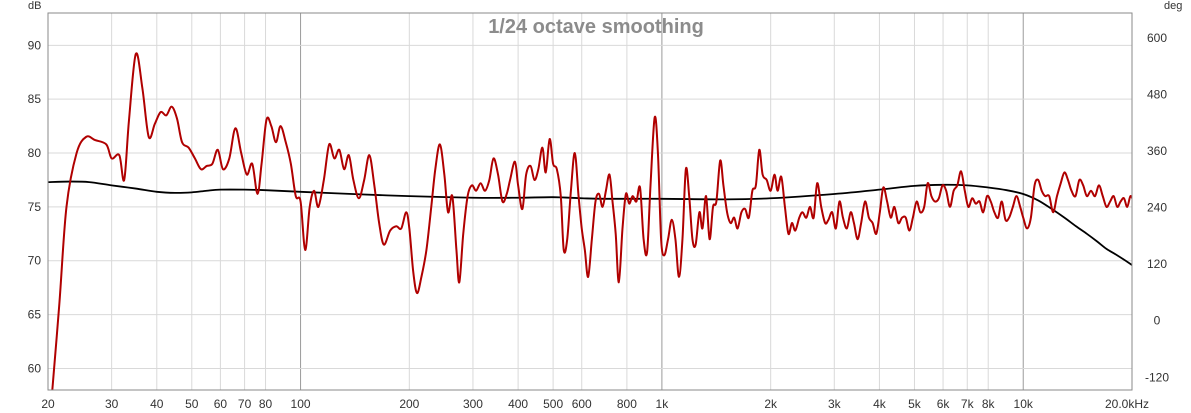 The height and width of the screenshot is (413, 1191). What do you see at coordinates (1173, 6) in the screenshot?
I see `right-unit-label: deg` at bounding box center [1173, 6].